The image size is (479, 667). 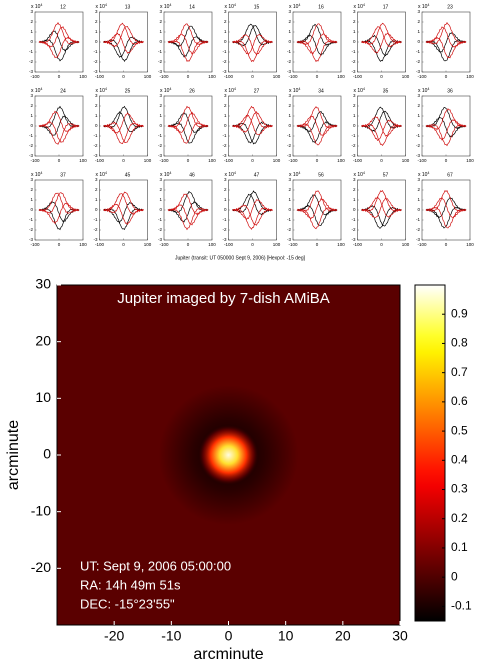 I want to click on x-tick-label: -10, so click(x=171, y=636).